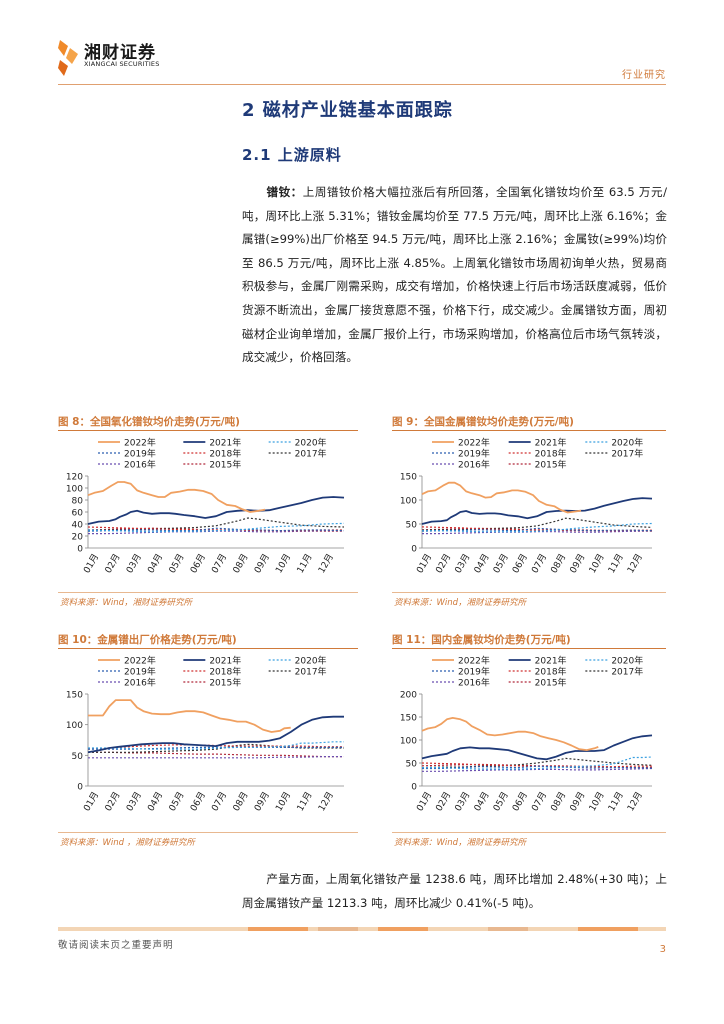 This screenshot has height=1024, width=724. I want to click on series-line-2018, so click(536, 529).